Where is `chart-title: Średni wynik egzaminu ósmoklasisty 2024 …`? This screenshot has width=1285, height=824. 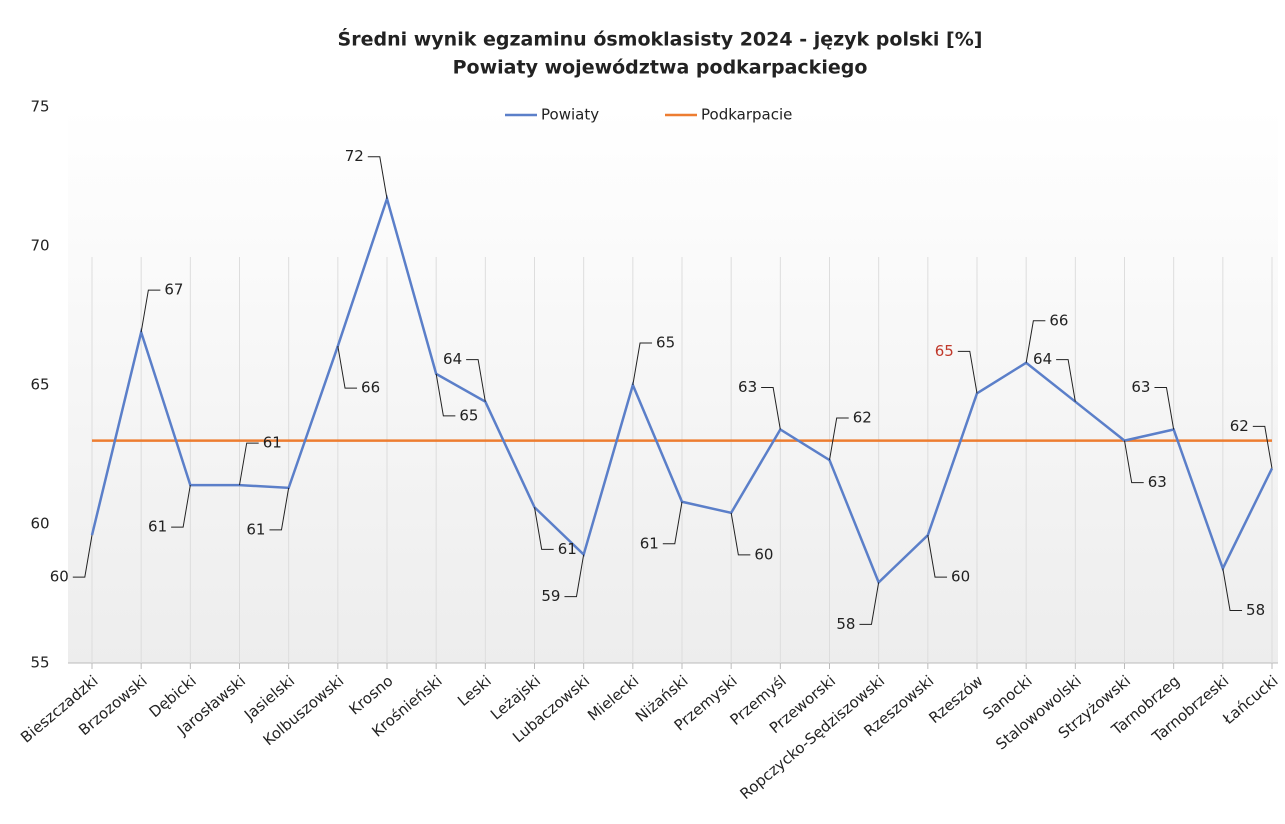 chart-title: Średni wynik egzaminu ósmoklasisty 2024 … is located at coordinates (660, 39).